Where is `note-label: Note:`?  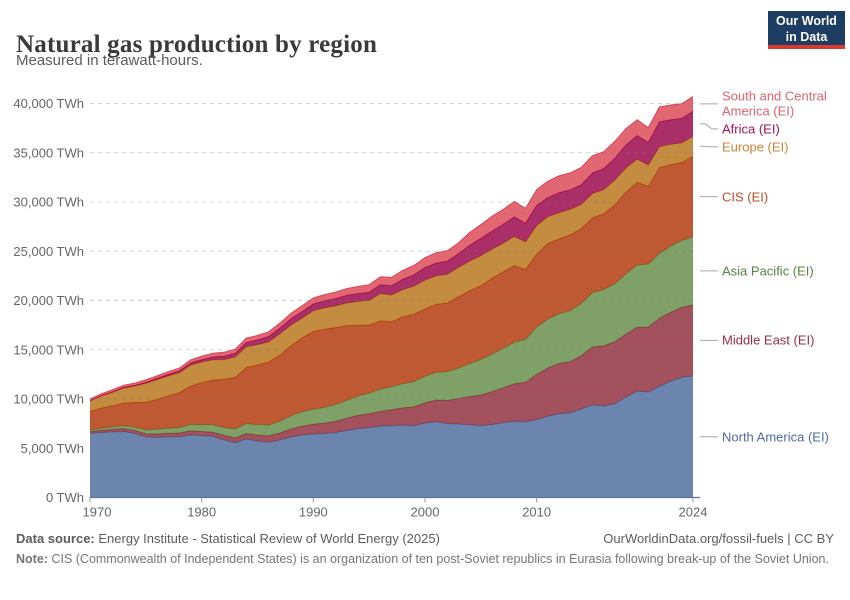
note-label: Note: is located at coordinates (32, 559).